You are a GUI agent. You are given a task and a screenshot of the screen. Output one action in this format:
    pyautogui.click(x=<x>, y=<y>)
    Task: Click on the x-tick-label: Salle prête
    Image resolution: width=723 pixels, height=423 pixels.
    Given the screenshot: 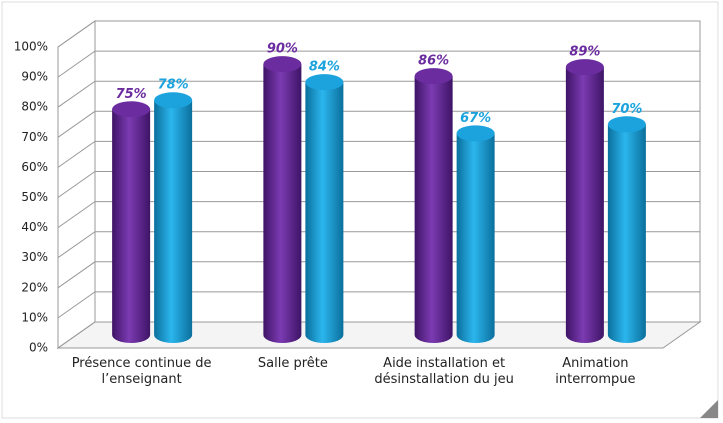 What is the action you would take?
    pyautogui.click(x=292, y=363)
    